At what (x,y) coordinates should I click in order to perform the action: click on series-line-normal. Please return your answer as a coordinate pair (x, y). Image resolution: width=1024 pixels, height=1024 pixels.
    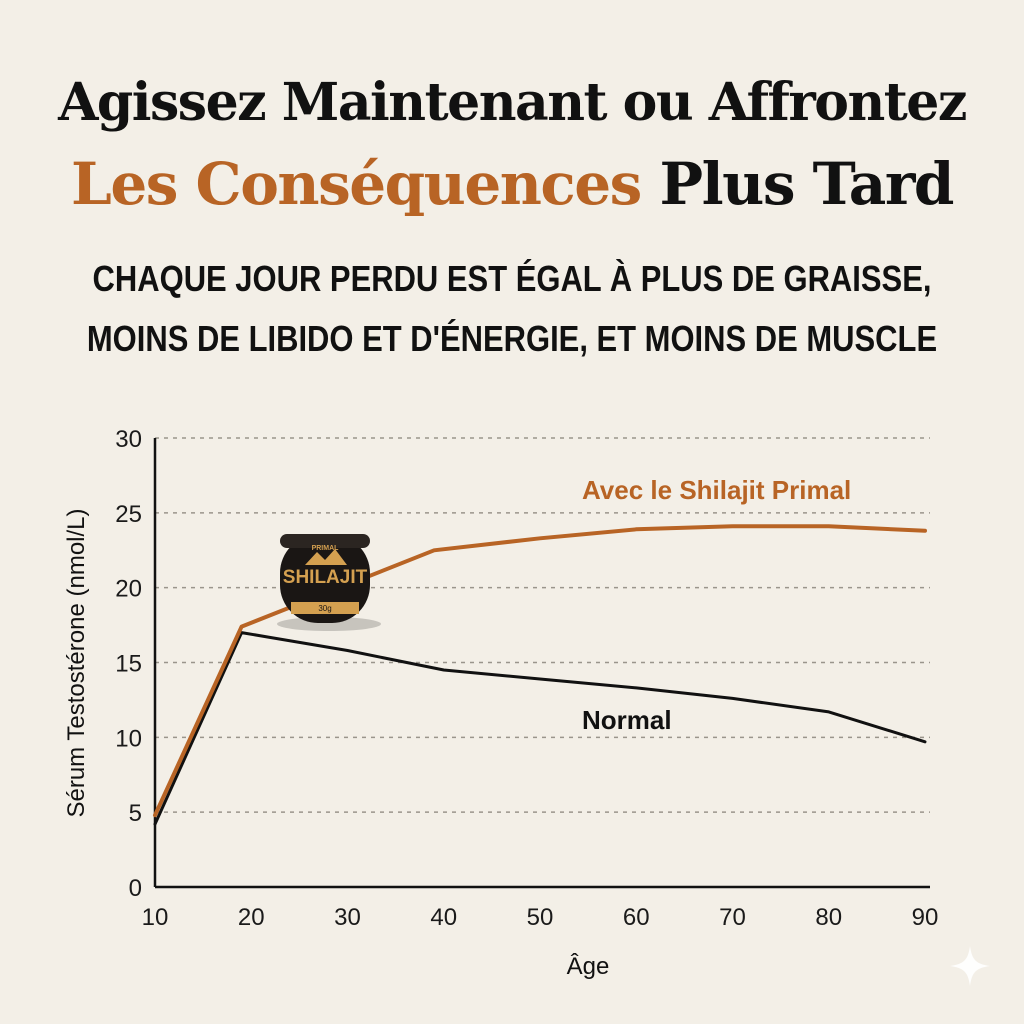
    Looking at the image, I should click on (540, 728).